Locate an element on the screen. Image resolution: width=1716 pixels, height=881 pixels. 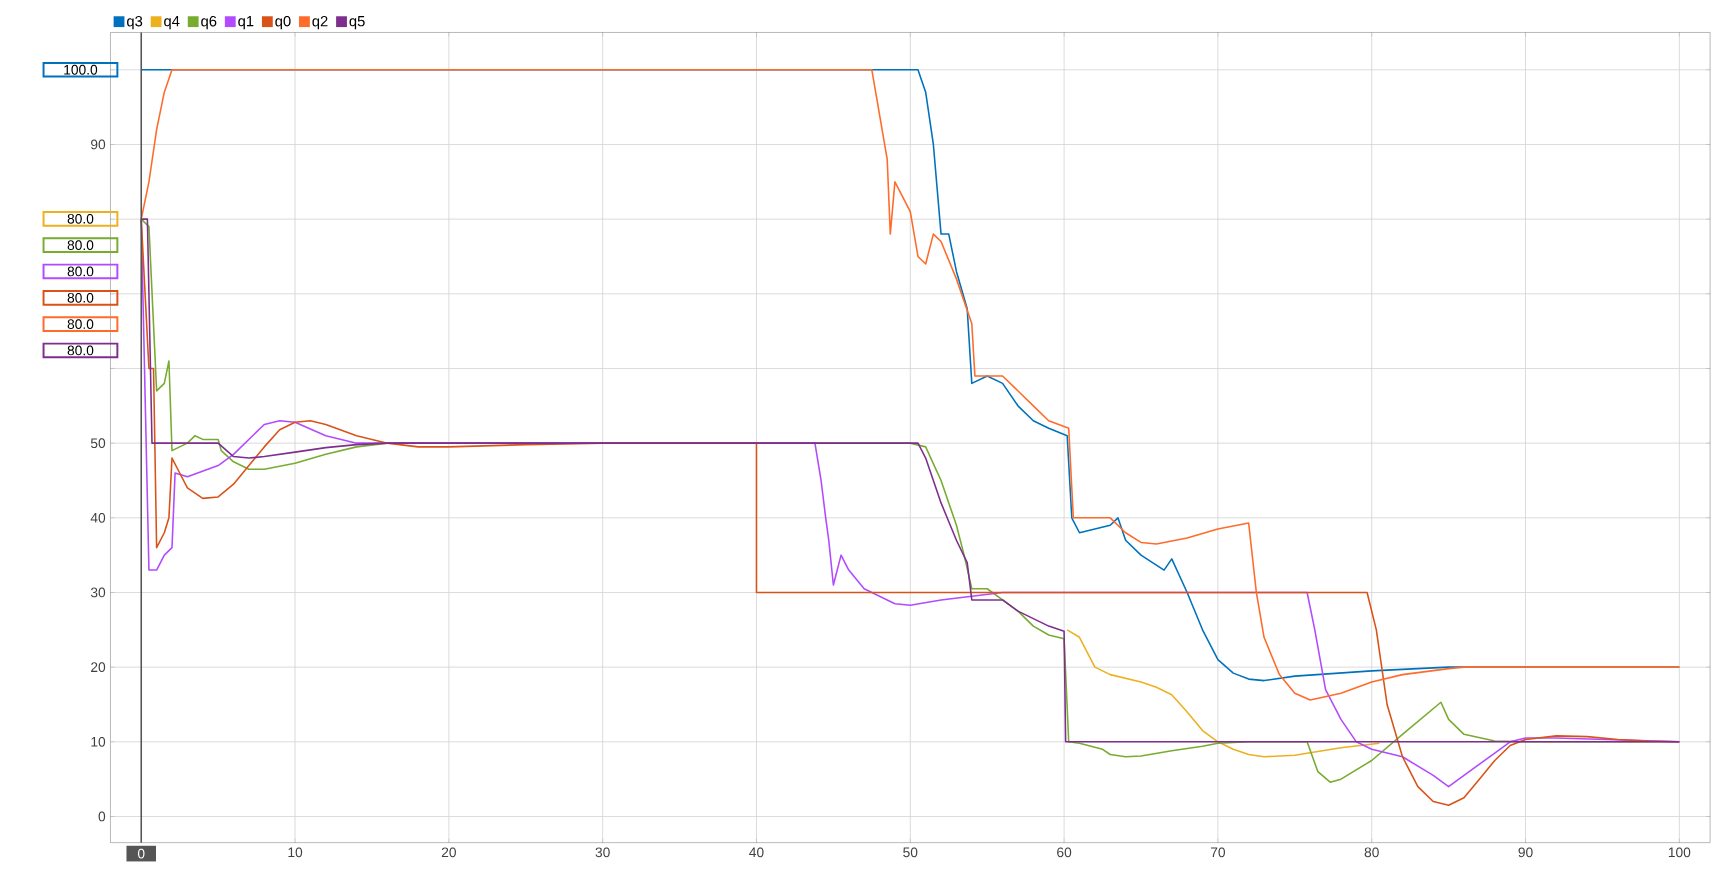
legend-label: q2 is located at coordinates (320, 22).